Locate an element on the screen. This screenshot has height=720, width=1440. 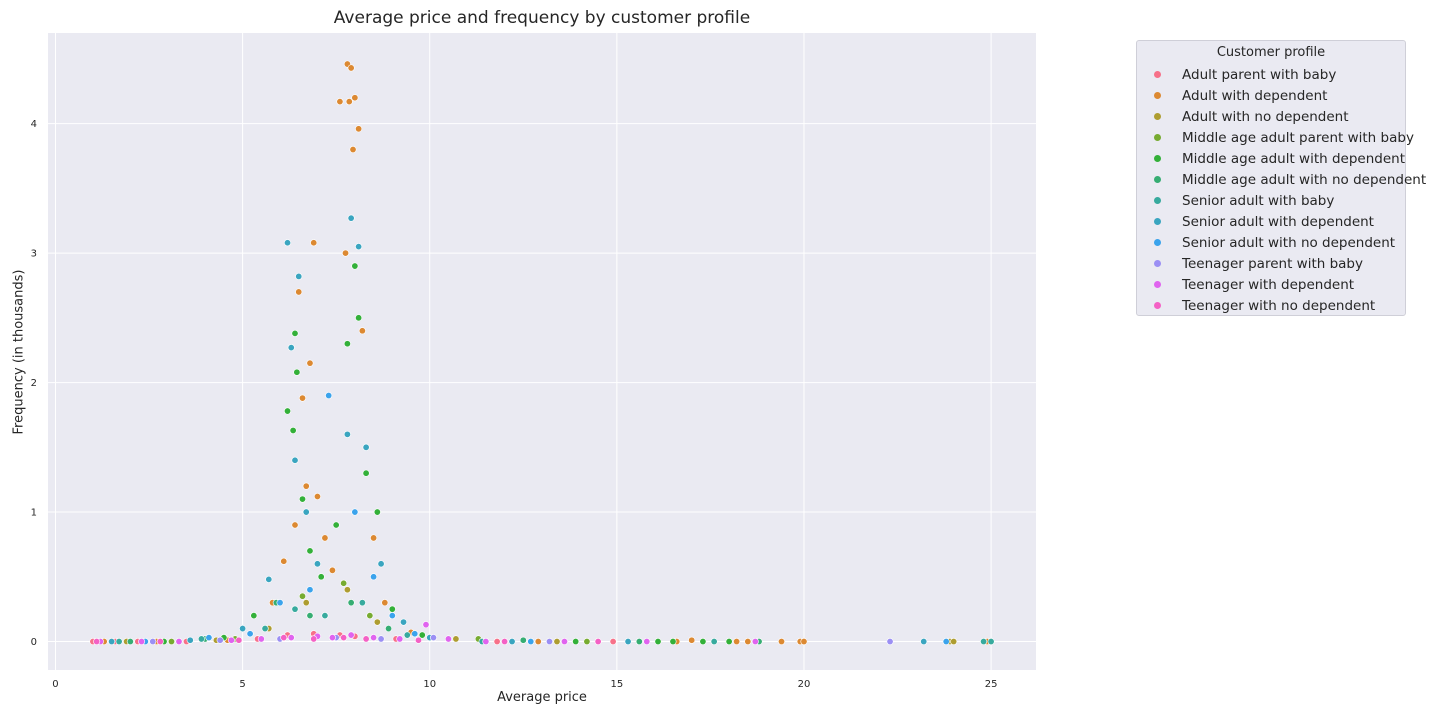
legend-item: Teenager parent with baby is located at coordinates (1250, 263).